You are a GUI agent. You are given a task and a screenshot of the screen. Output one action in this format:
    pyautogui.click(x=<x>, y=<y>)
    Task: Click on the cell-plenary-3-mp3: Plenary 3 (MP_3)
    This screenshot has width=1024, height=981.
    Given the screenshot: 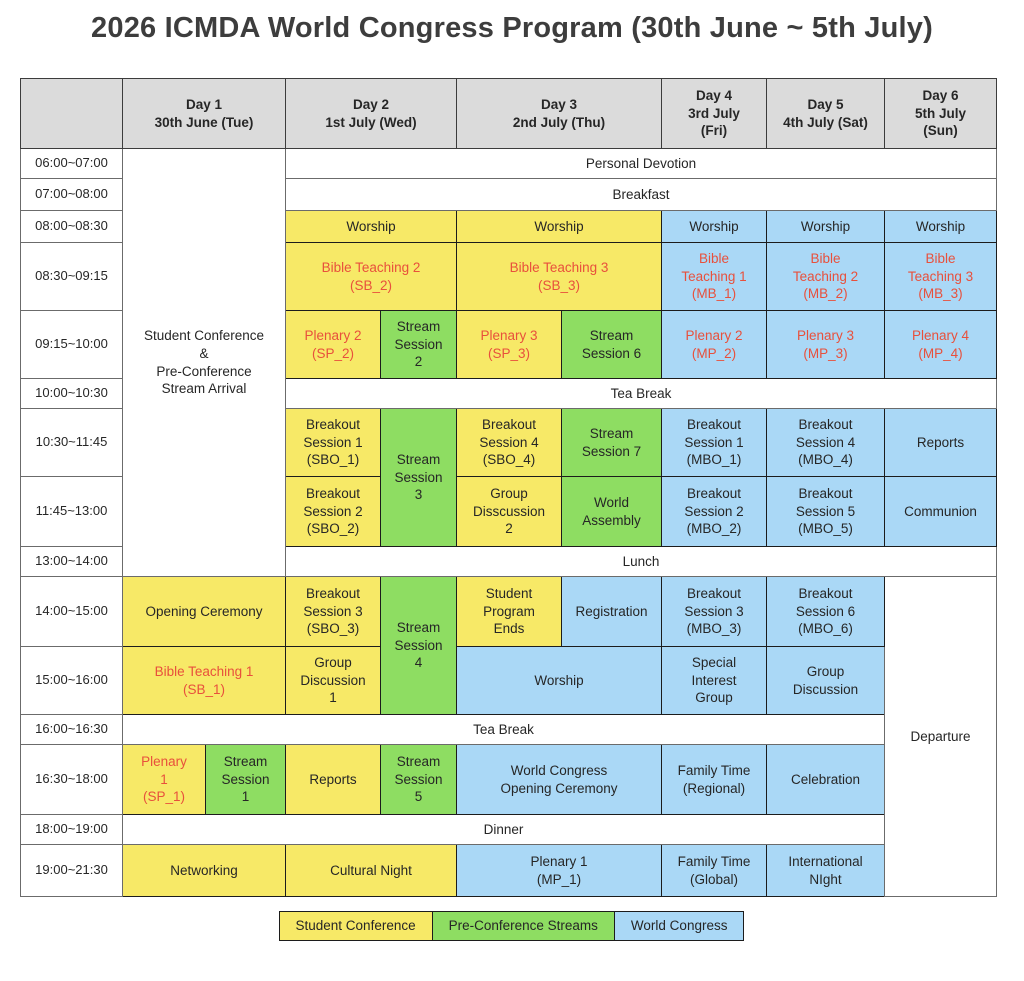 What is the action you would take?
    pyautogui.click(x=825, y=344)
    